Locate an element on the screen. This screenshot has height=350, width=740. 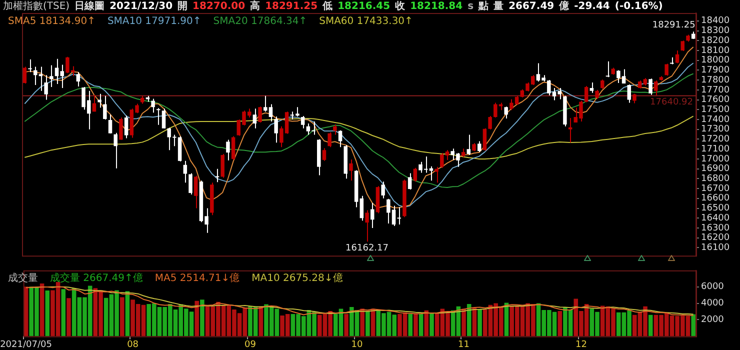
y-tick-label: 17900 is located at coordinates (715, 71).